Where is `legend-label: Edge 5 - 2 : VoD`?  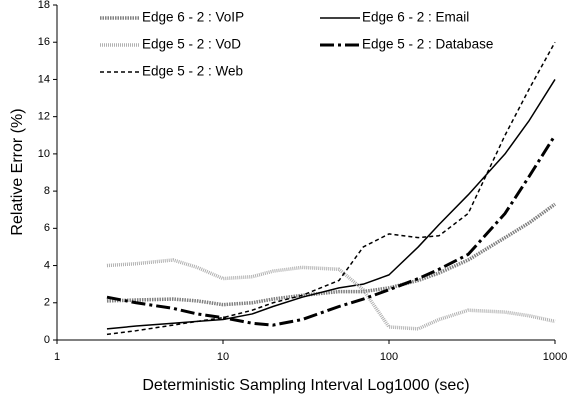
legend-label: Edge 5 - 2 : VoD is located at coordinates (191, 44).